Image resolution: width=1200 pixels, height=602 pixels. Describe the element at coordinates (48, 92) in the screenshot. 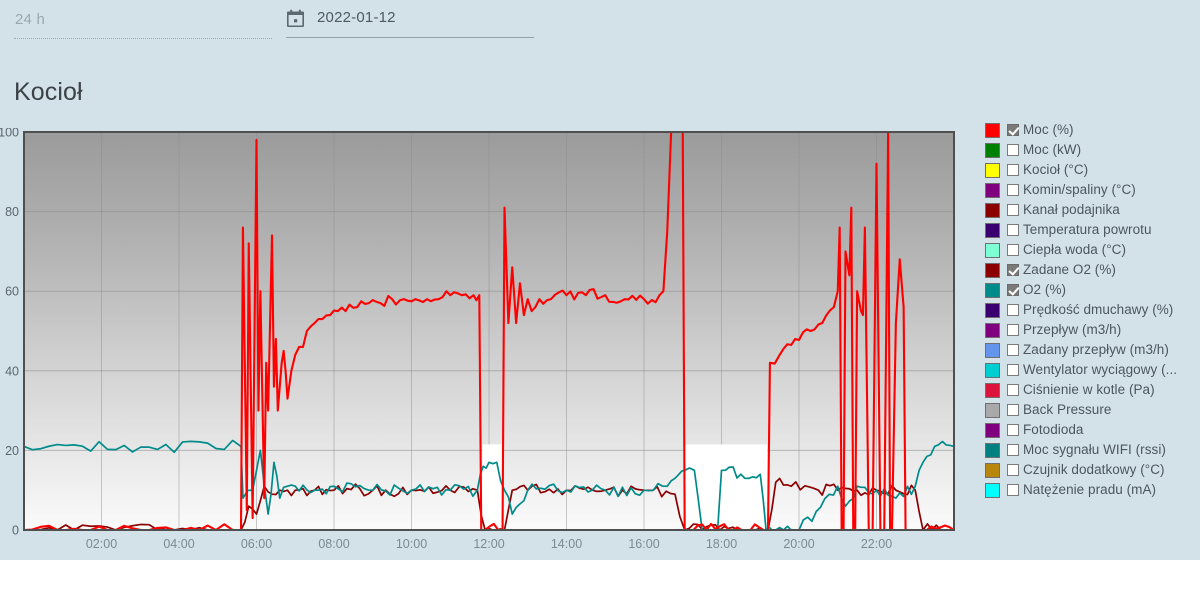

I see `page-title: Kocioł` at that location.